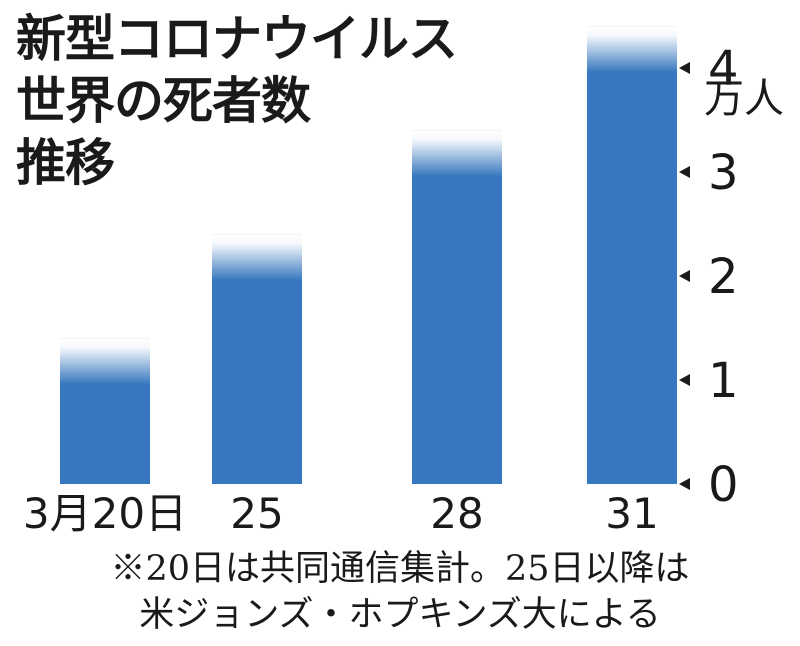  Describe the element at coordinates (723, 485) in the screenshot. I see `y-tick-label-0: 0` at that location.